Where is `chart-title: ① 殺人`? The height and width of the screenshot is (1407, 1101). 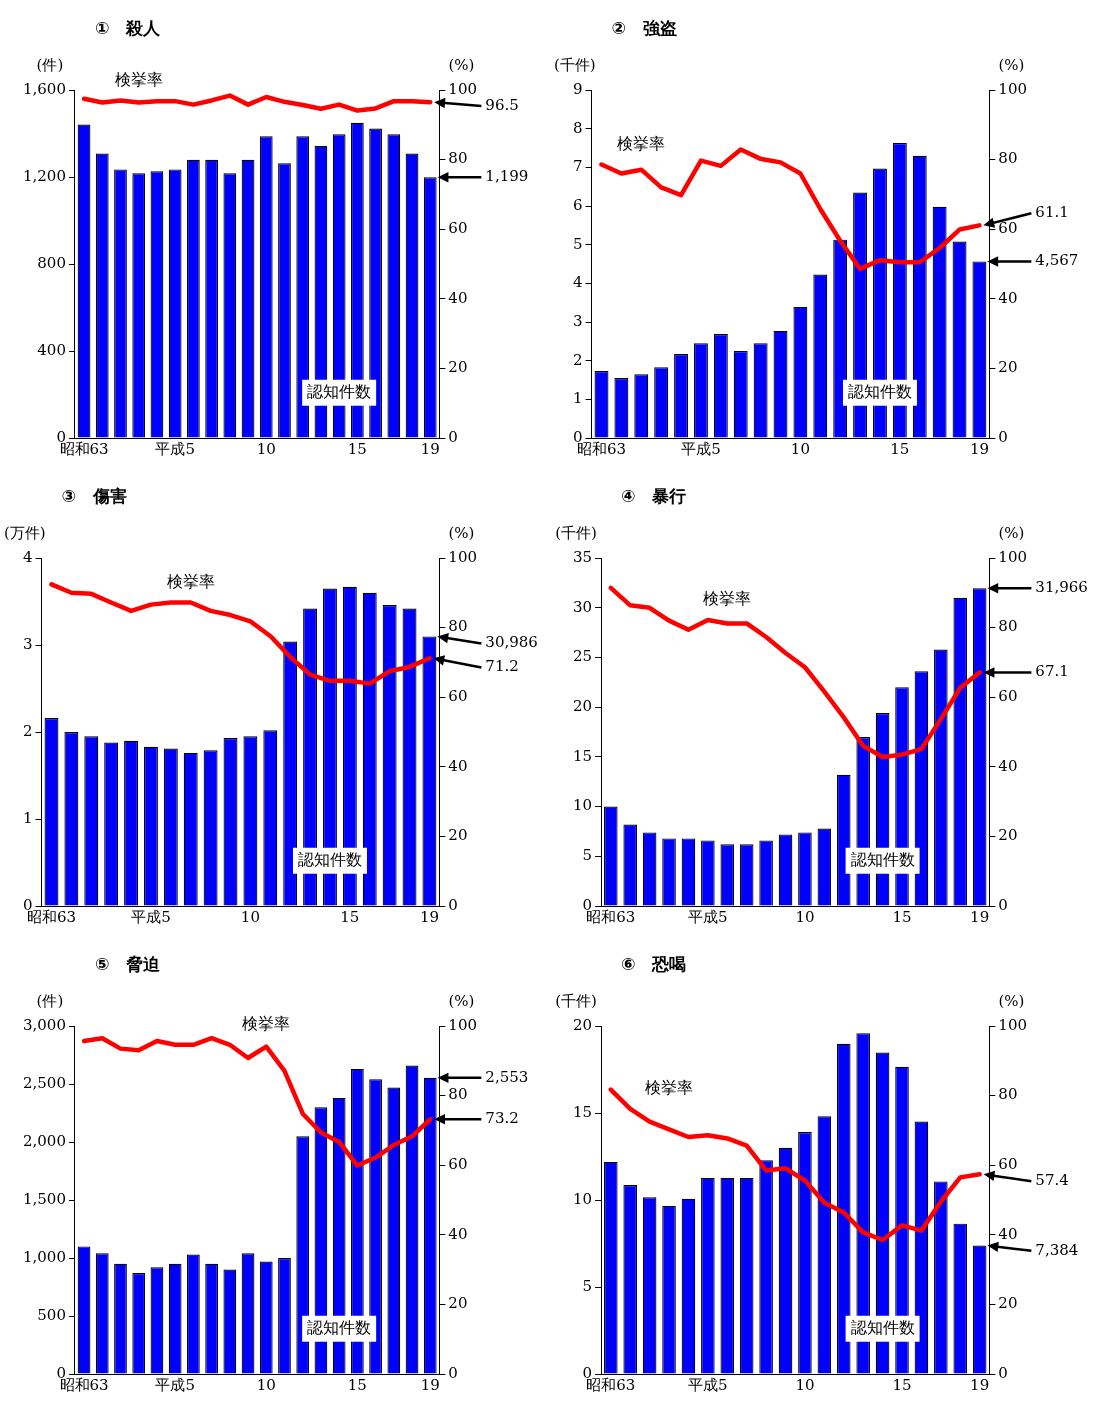
chart-title: ① 殺人 is located at coordinates (128, 27).